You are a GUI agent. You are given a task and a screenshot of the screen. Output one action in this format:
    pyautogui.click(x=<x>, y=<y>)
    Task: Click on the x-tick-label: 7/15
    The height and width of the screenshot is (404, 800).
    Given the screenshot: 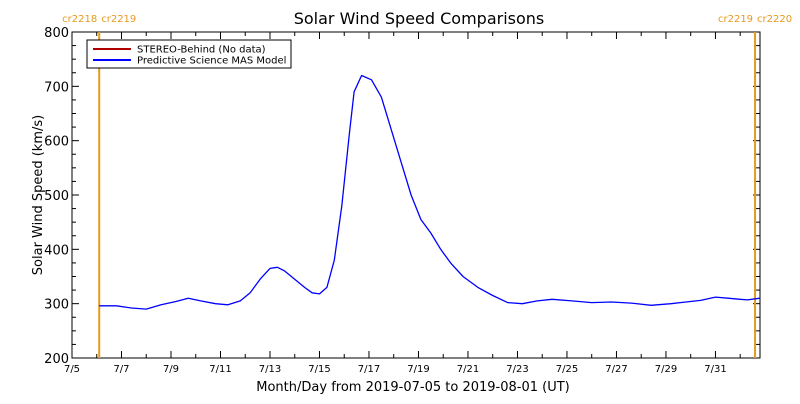 What is the action you would take?
    pyautogui.click(x=319, y=369)
    